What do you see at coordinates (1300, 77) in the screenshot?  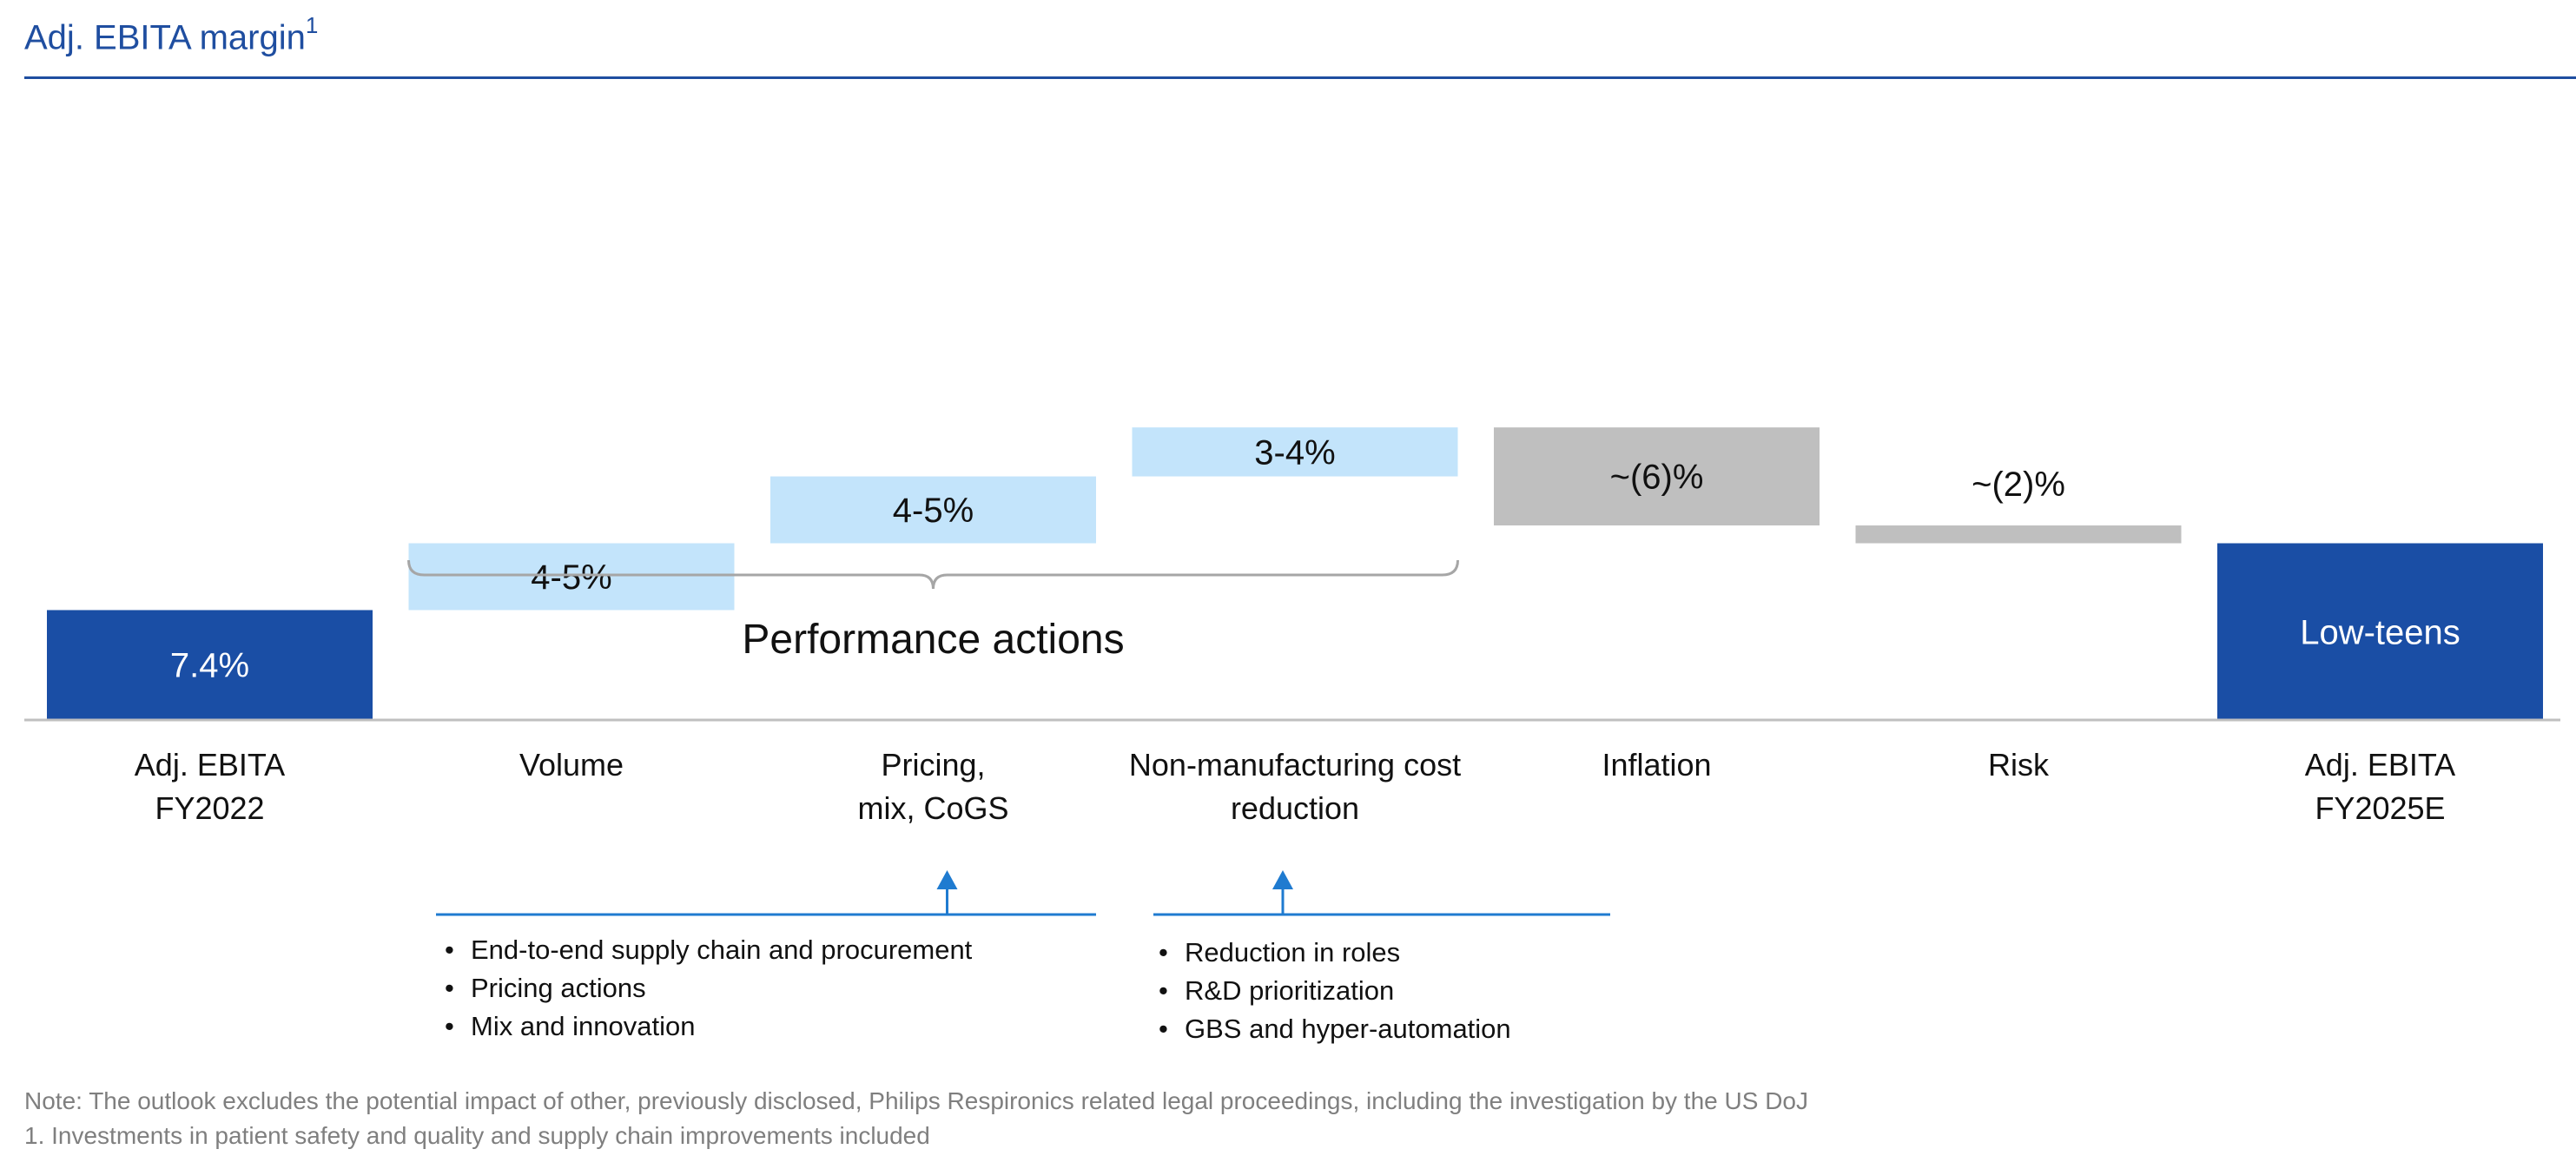 I see `title-underline` at bounding box center [1300, 77].